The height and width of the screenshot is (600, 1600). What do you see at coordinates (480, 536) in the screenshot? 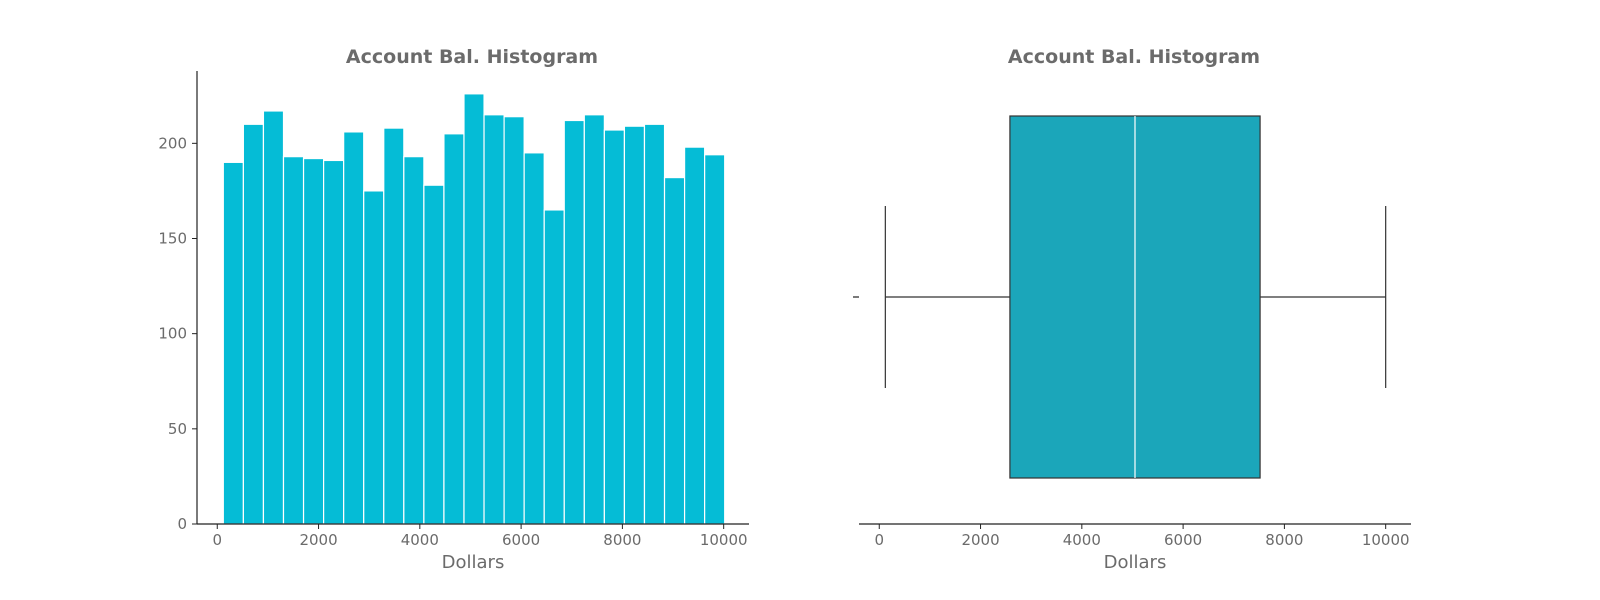
I see `histogram-x-ticks: 0 2000 4000 6000 8000 10000` at bounding box center [480, 536].